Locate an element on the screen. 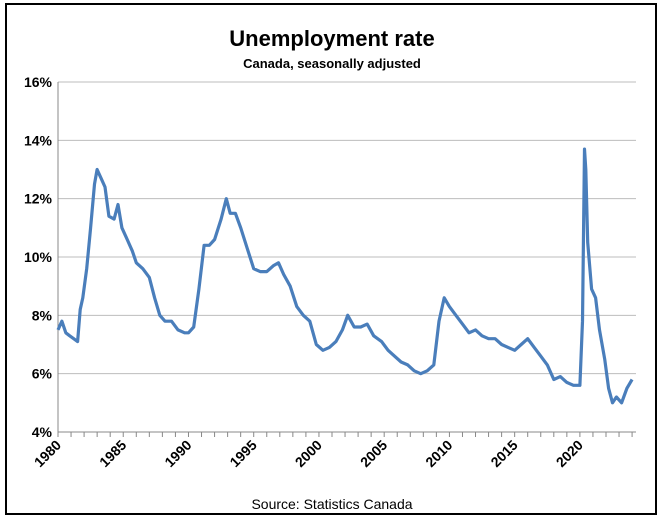  chart-title: Unemployment rate is located at coordinates (331, 38).